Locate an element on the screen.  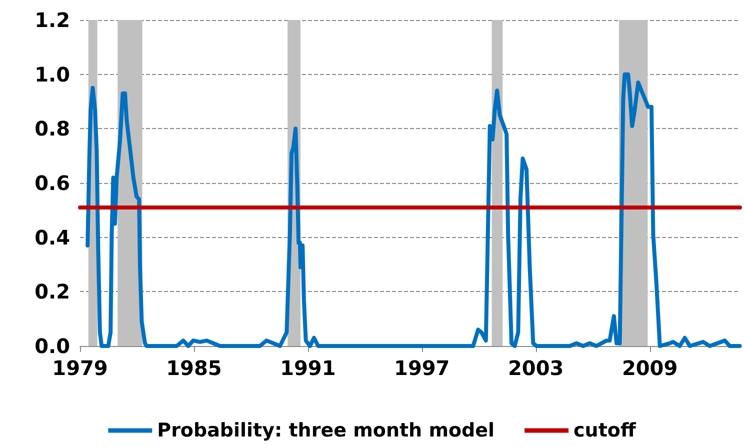
x-tick-label: 2003 is located at coordinates (536, 368).